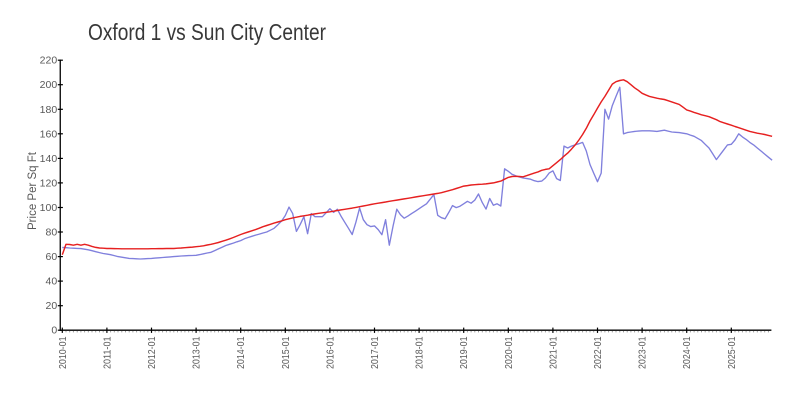 Image resolution: width=800 pixels, height=400 pixels. I want to click on svg-text: 2022-01, so click(598, 352).